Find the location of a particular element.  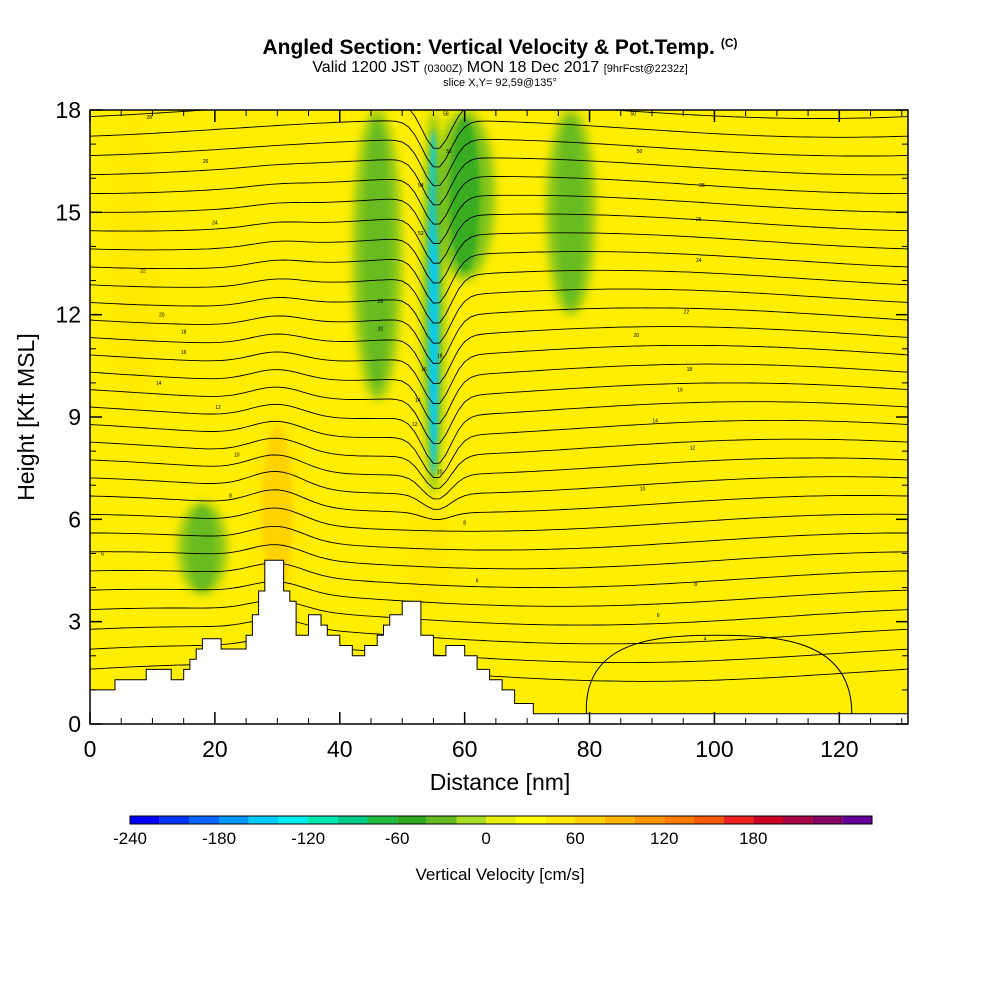

isentrope-label: 4 is located at coordinates (705, 640).